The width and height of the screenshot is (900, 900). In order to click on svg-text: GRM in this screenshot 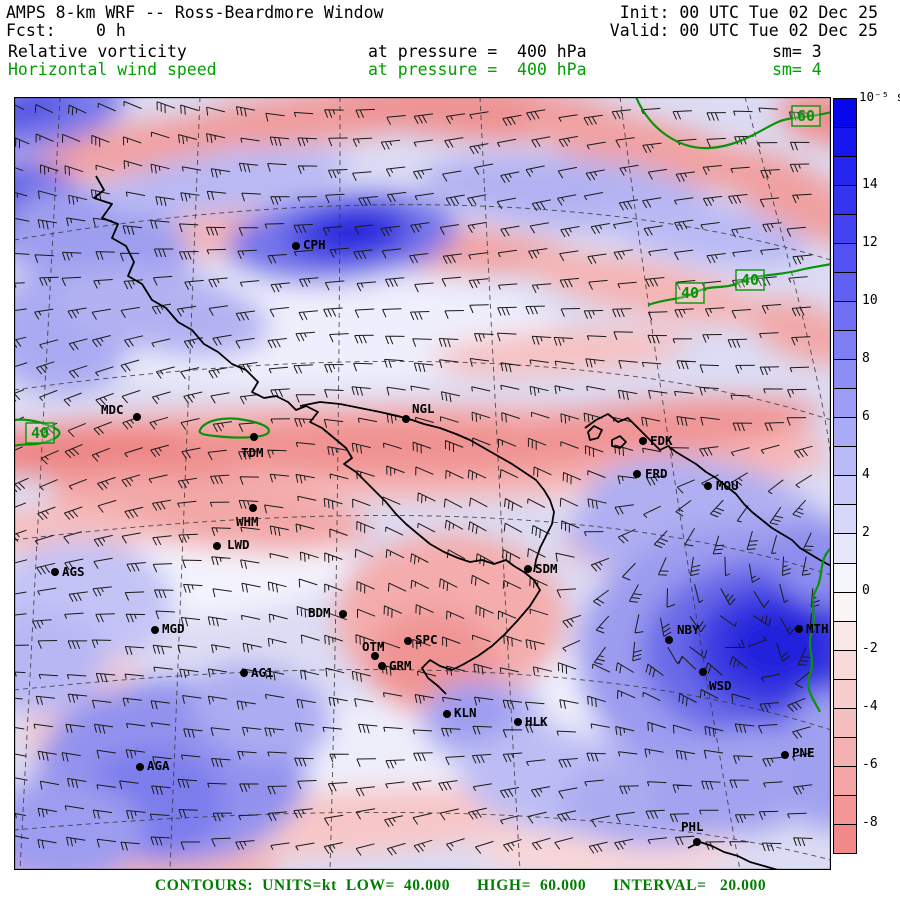, I will do `click(400, 665)`.